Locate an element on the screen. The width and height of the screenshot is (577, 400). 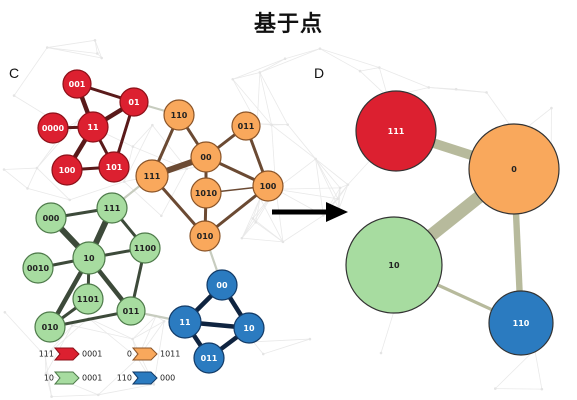
graph-node-green: 000 is located at coordinates (51, 218).